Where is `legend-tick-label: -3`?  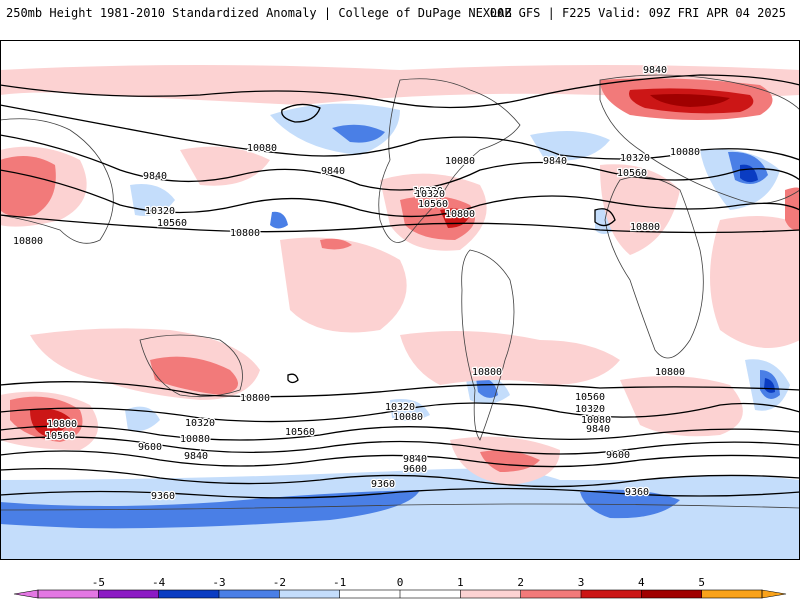 legend-tick-label: -3 is located at coordinates (218, 582).